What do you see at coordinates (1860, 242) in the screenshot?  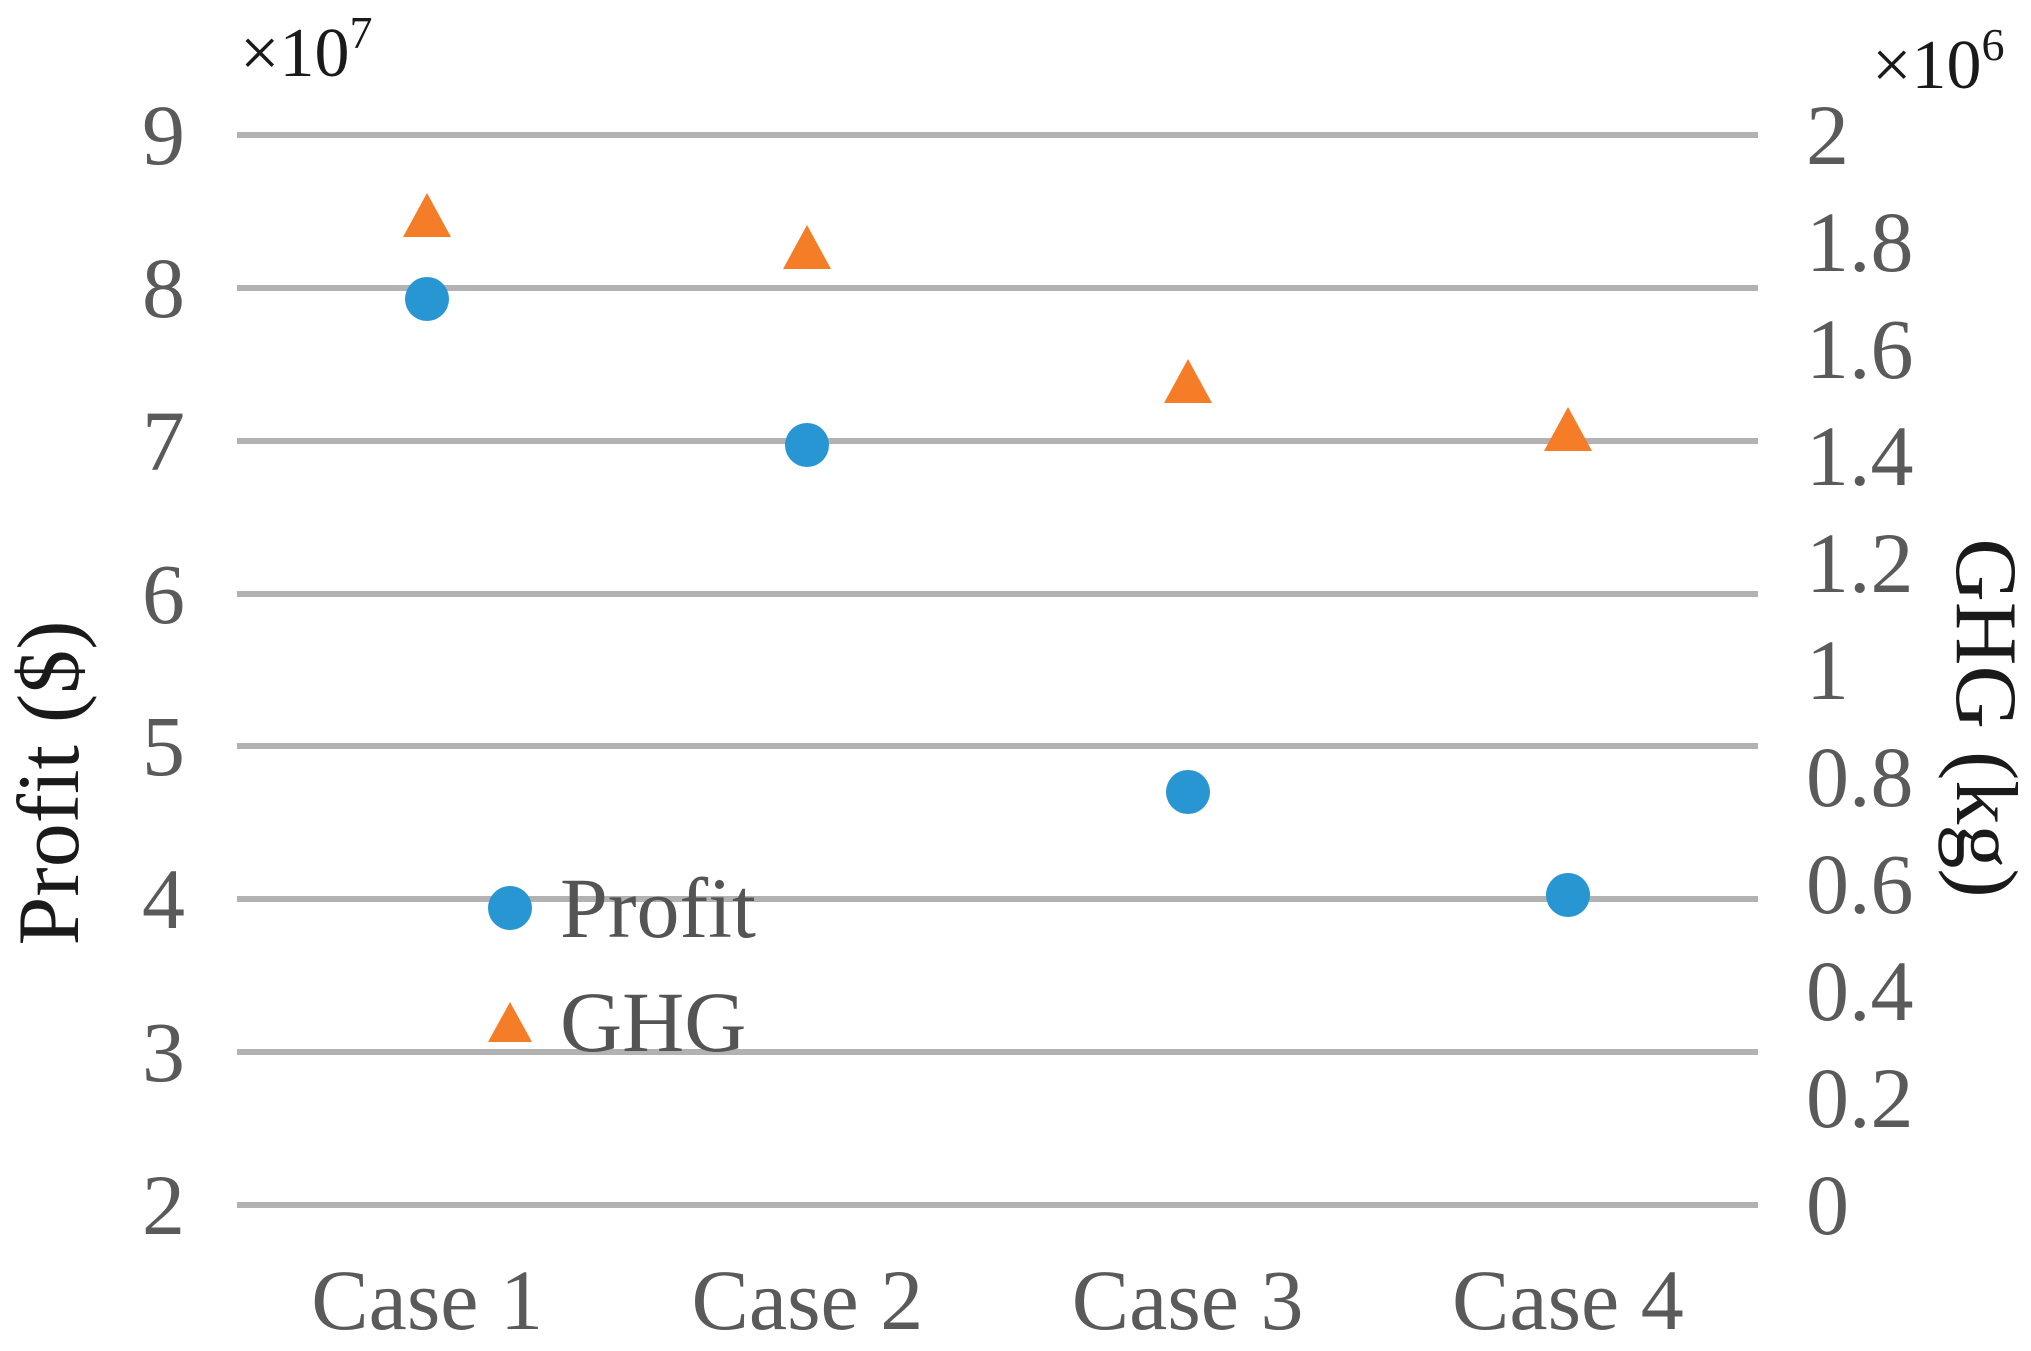 I see `right-axis-tick-1.8: 1.8` at bounding box center [1860, 242].